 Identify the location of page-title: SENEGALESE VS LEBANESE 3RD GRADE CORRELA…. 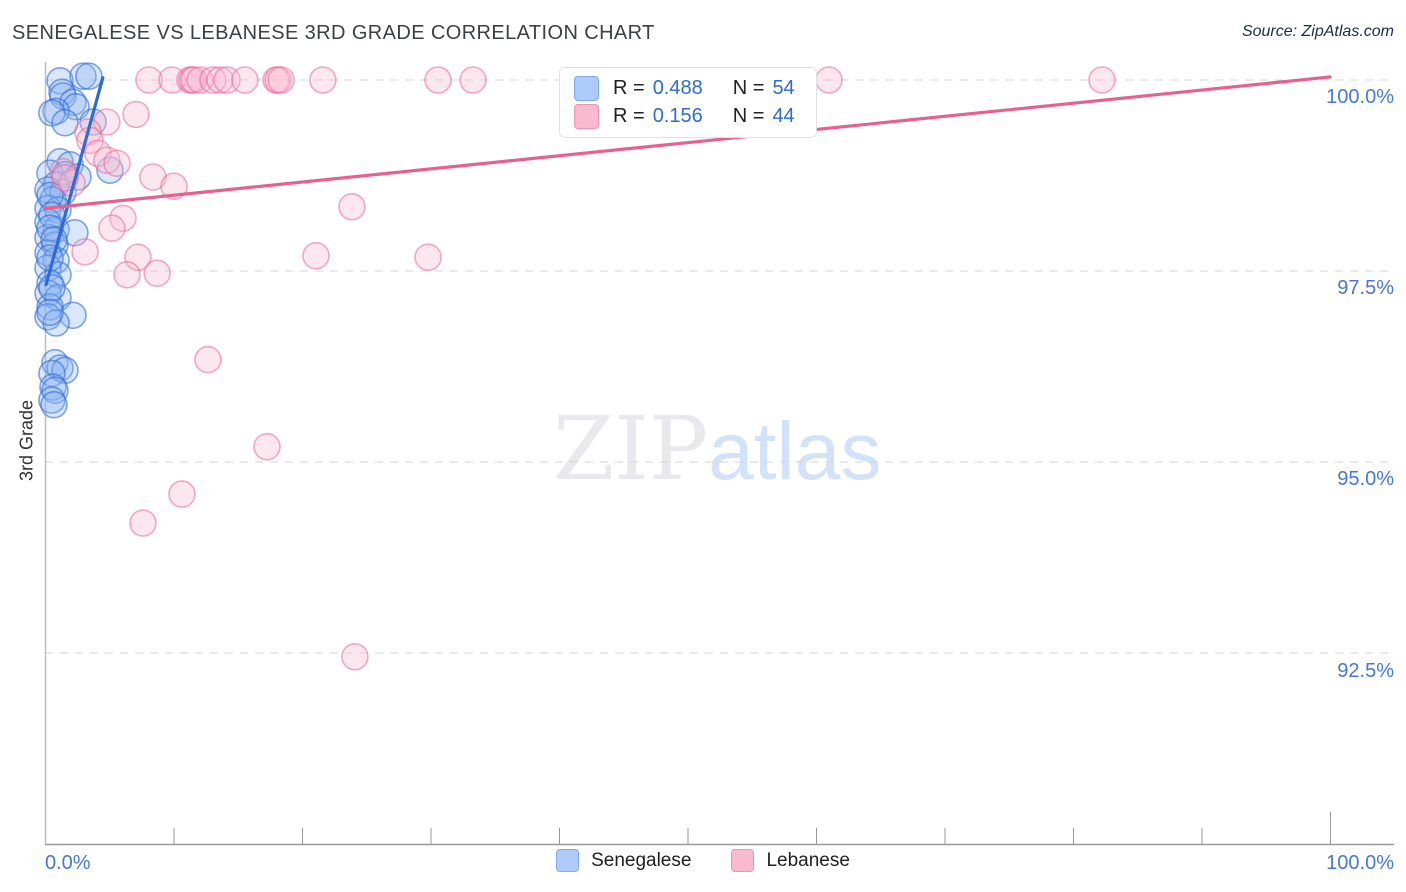
(333, 33).